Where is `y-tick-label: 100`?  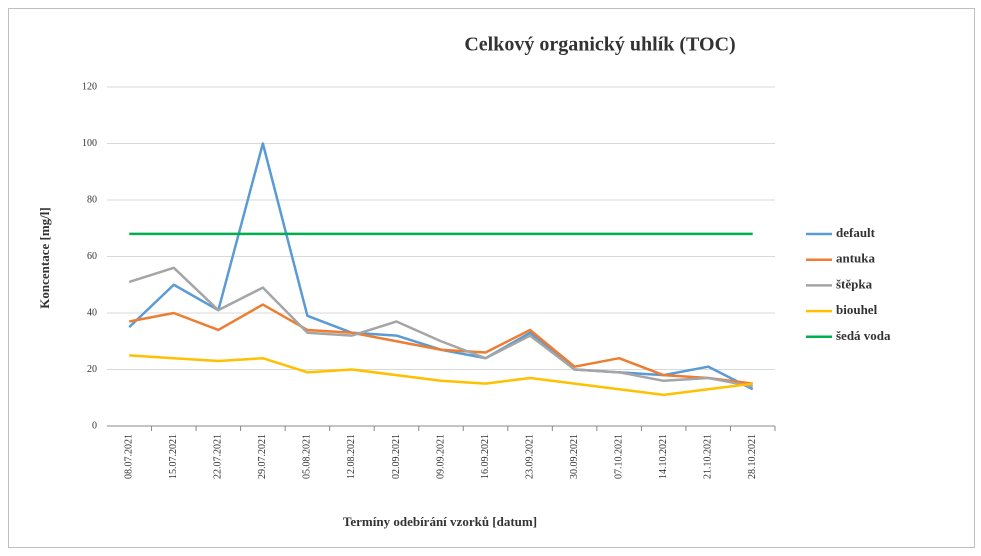
y-tick-label: 100 is located at coordinates (89, 143).